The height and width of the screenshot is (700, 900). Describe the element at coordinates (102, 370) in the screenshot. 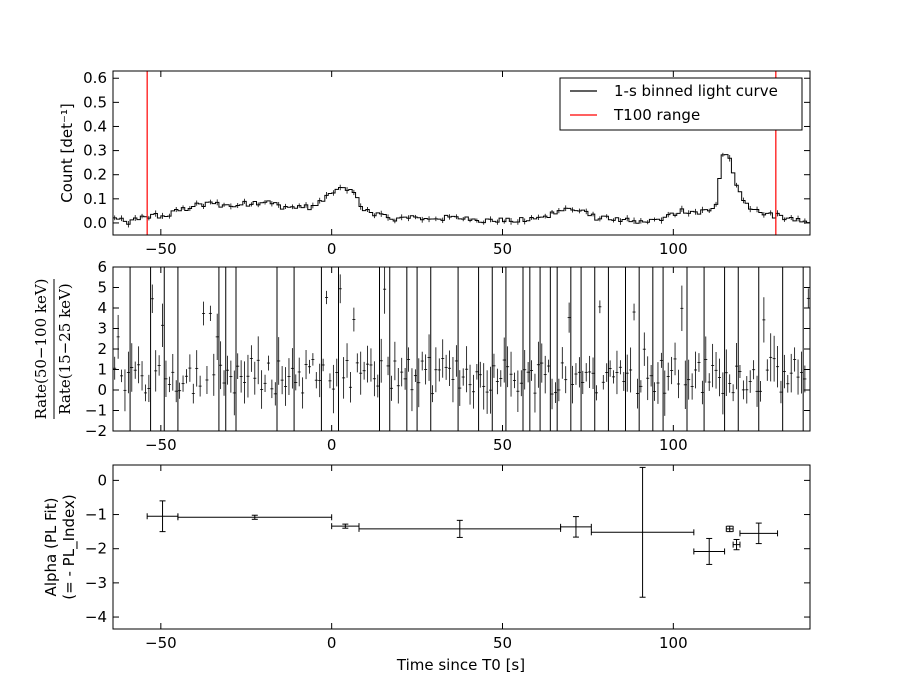

I see `y-tick-label: 1` at that location.